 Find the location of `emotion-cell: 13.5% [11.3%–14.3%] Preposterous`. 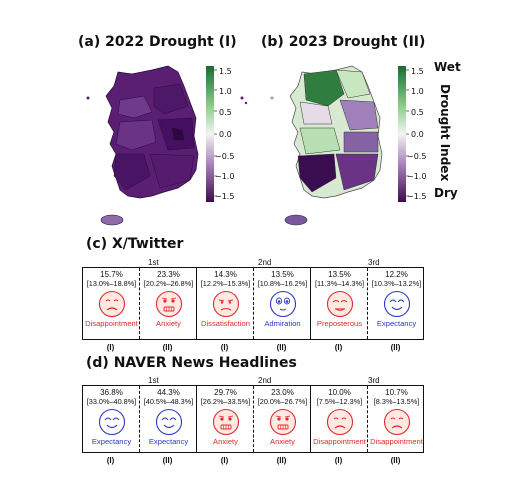

emotion-cell: 13.5% [11.3%–14.3%] Preposterous is located at coordinates (339, 303).